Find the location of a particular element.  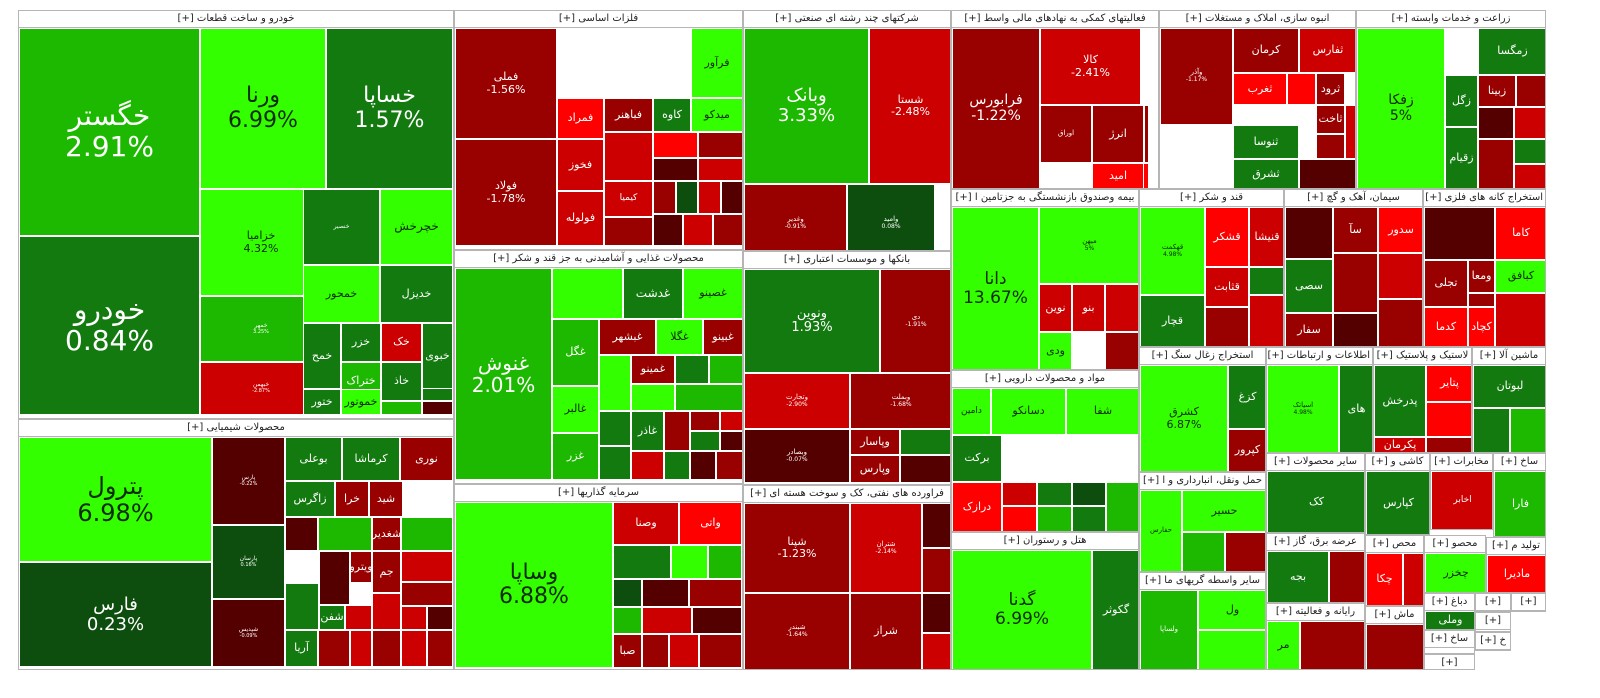

sector-title: ماشین آلا [+] is located at coordinates (1509, 356).